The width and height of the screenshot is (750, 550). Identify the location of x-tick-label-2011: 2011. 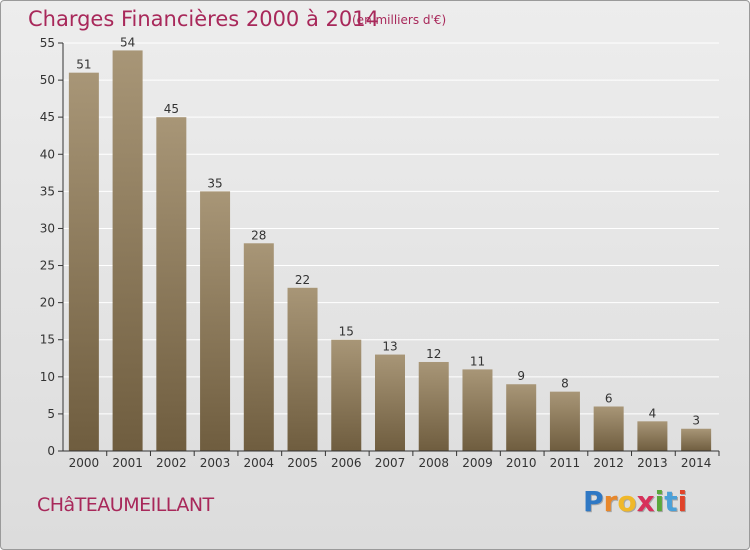
(565, 463).